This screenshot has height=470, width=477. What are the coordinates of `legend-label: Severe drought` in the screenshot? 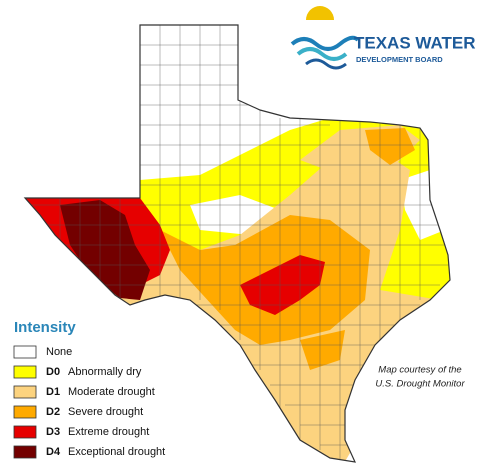 It's located at (105, 412).